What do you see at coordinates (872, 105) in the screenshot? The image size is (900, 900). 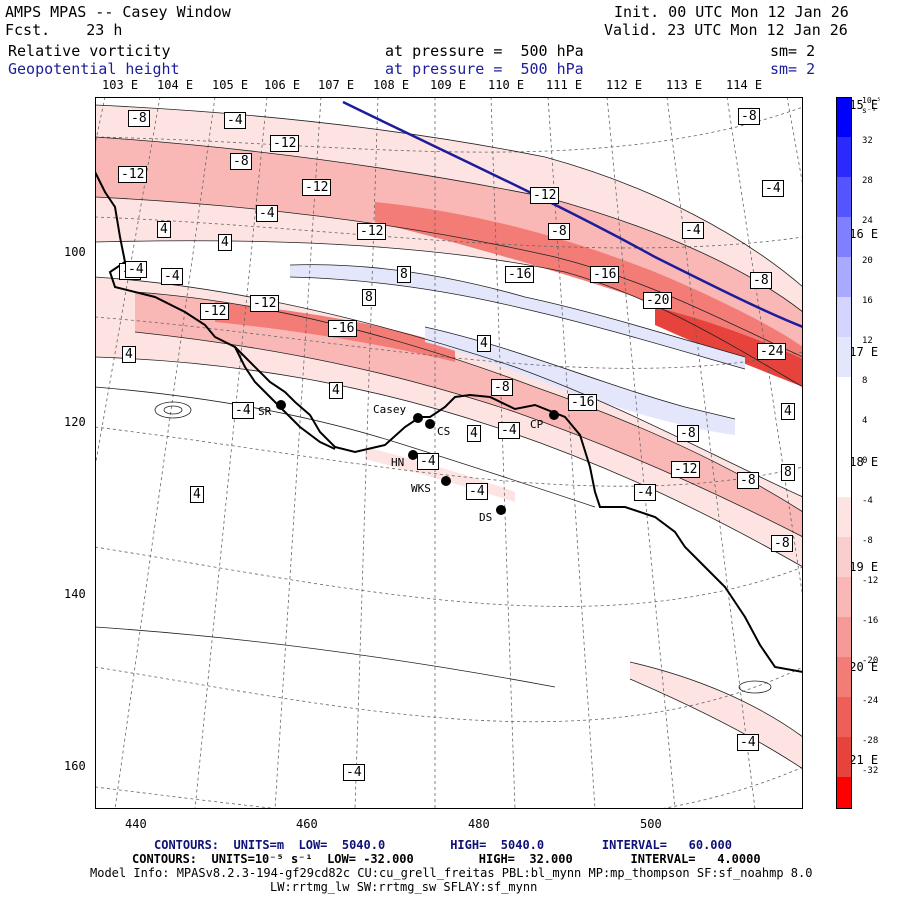 I see `colorbar-units: 10⁻⁵ s⁻¹` at bounding box center [872, 105].